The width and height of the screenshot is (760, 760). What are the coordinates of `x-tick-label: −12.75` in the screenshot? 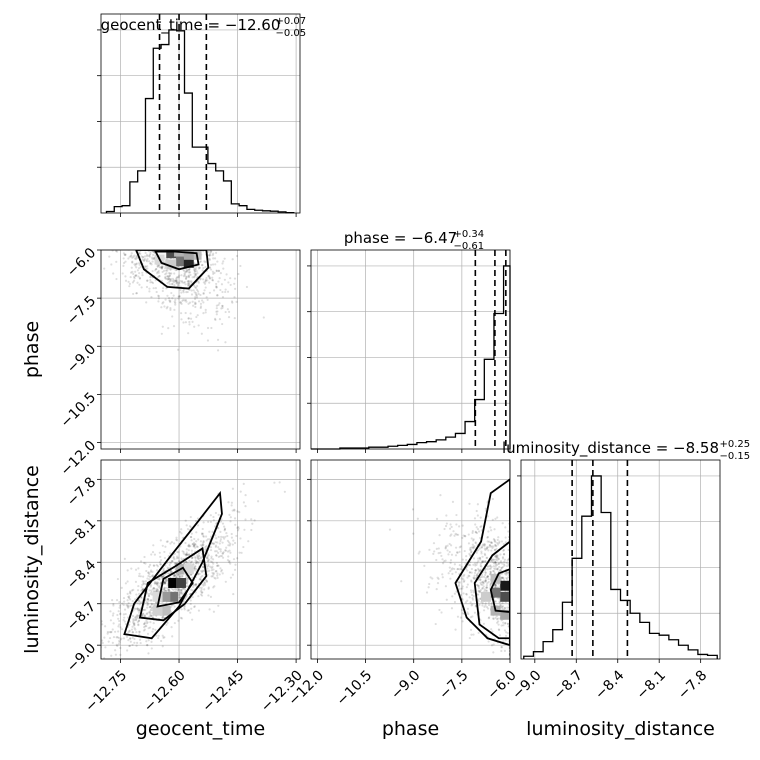 It's located at (106, 691).